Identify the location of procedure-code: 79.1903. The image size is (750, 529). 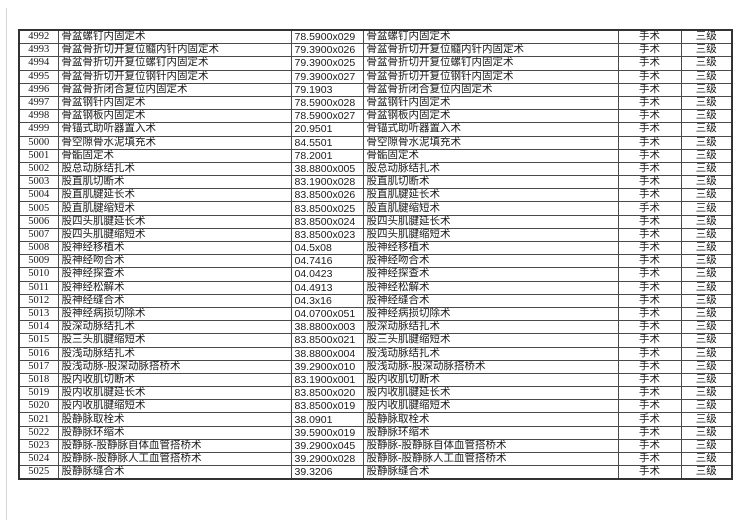
(327, 89).